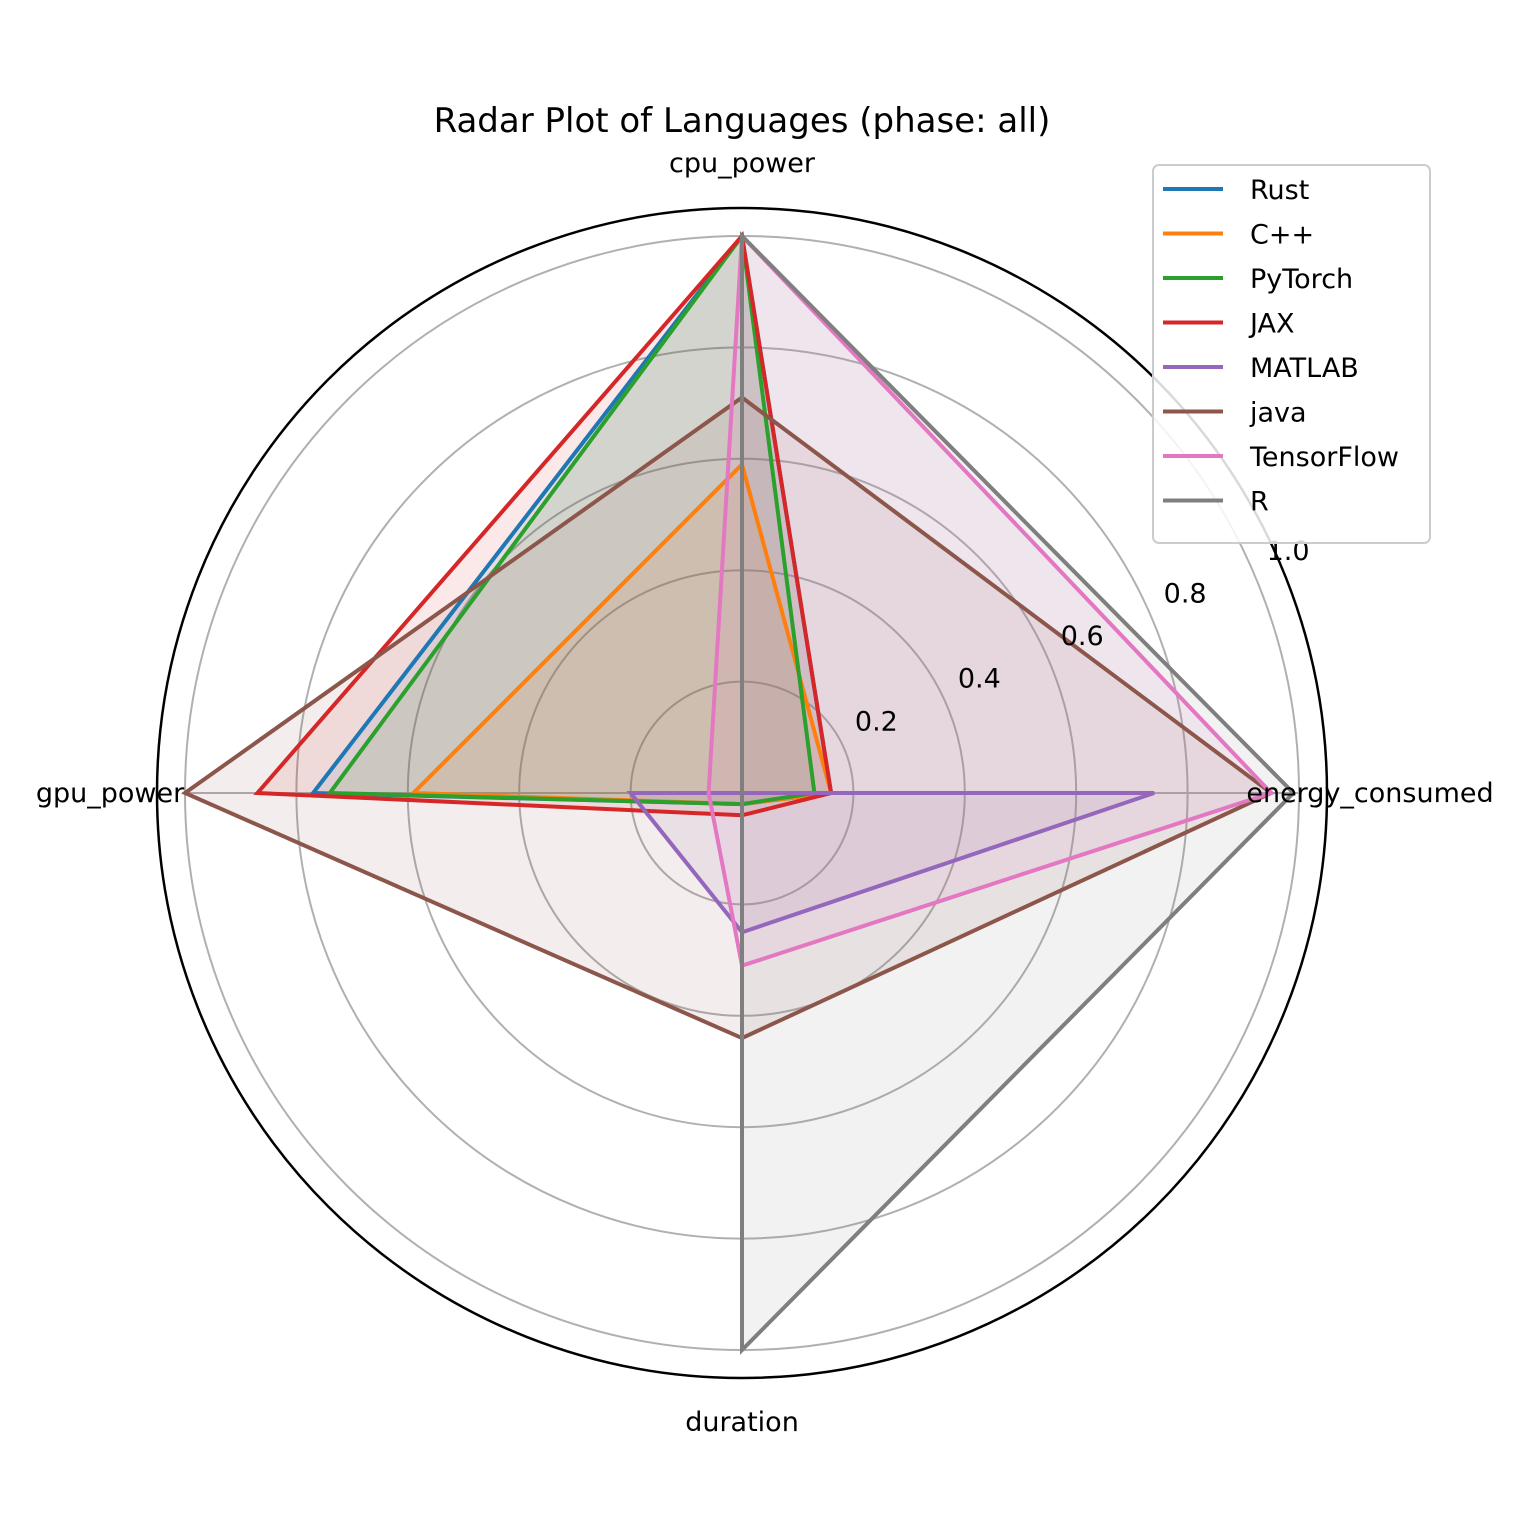 The width and height of the screenshot is (1540, 1540). Describe the element at coordinates (1369, 793) in the screenshot. I see `axis-label-energy-consumed: energy_consumed` at that location.